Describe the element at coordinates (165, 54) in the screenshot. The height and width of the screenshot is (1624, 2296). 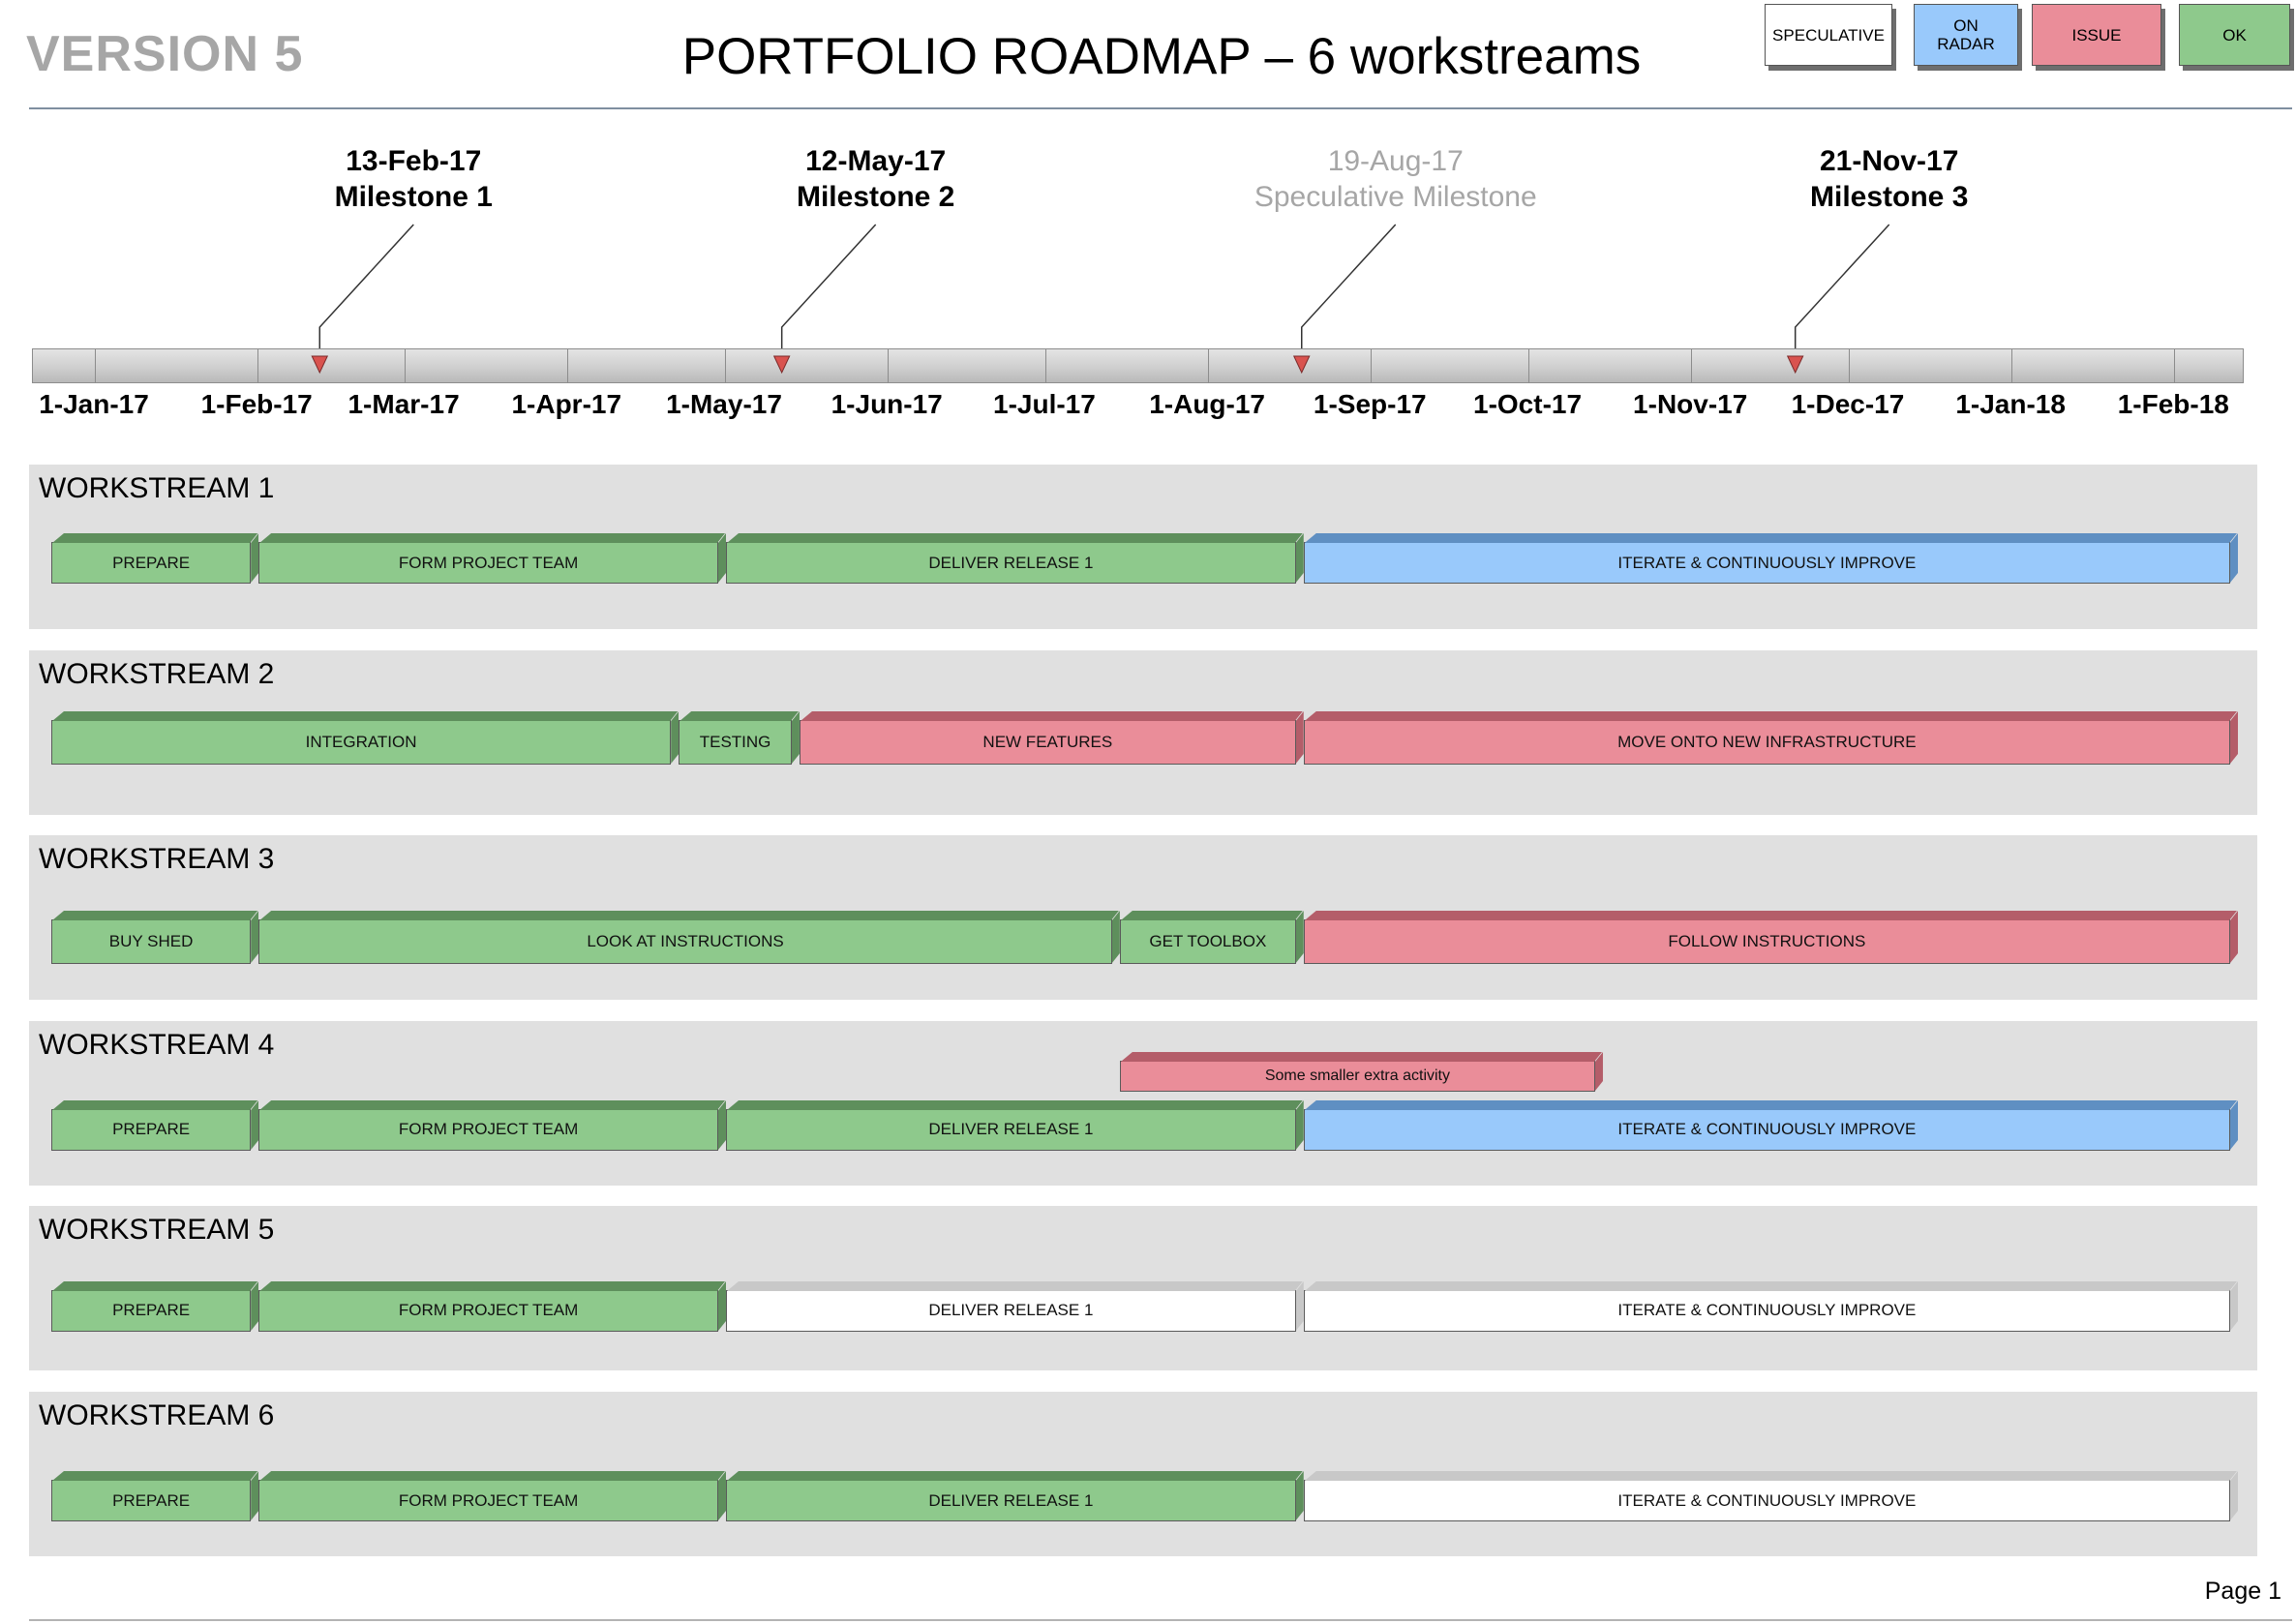
I see `version-label: VERSION 5` at that location.